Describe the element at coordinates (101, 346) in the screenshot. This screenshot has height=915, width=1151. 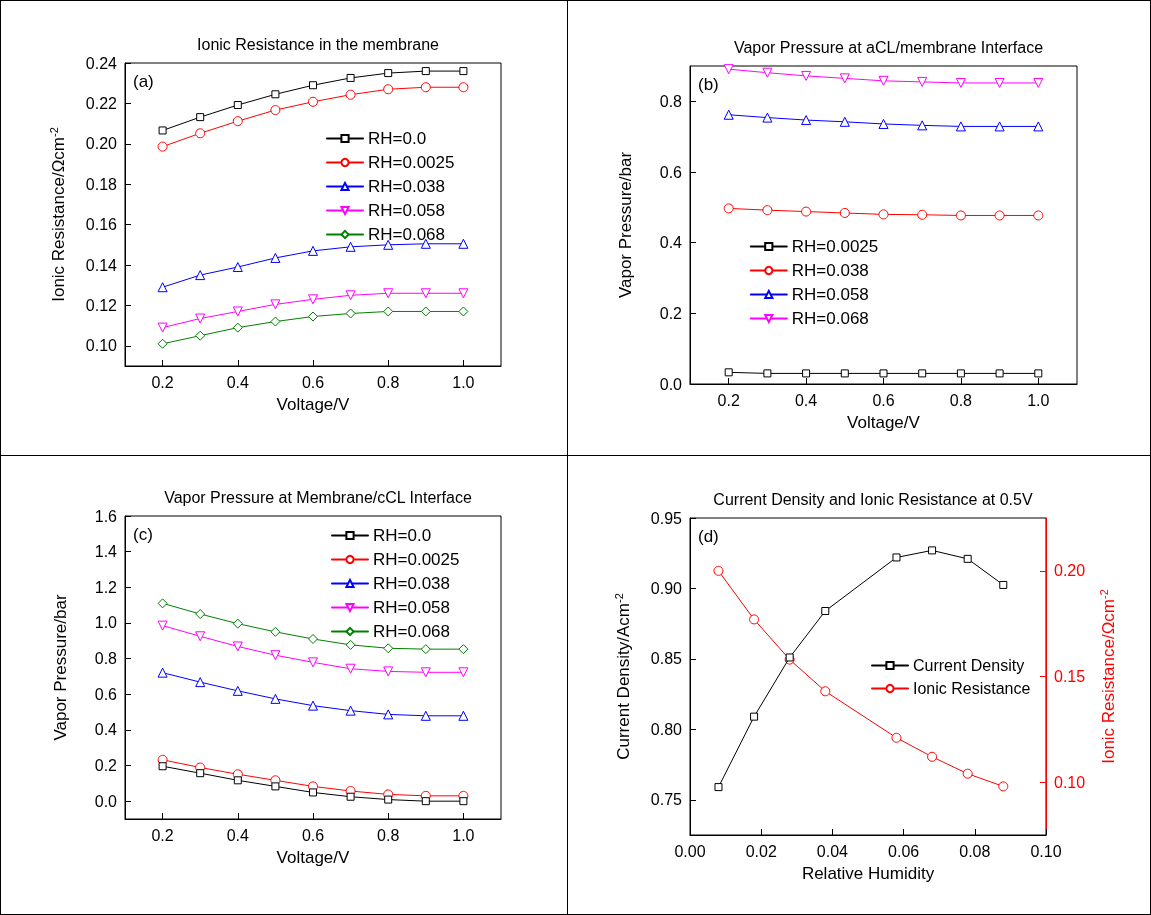
I see `y-tick-label: 0.10` at that location.